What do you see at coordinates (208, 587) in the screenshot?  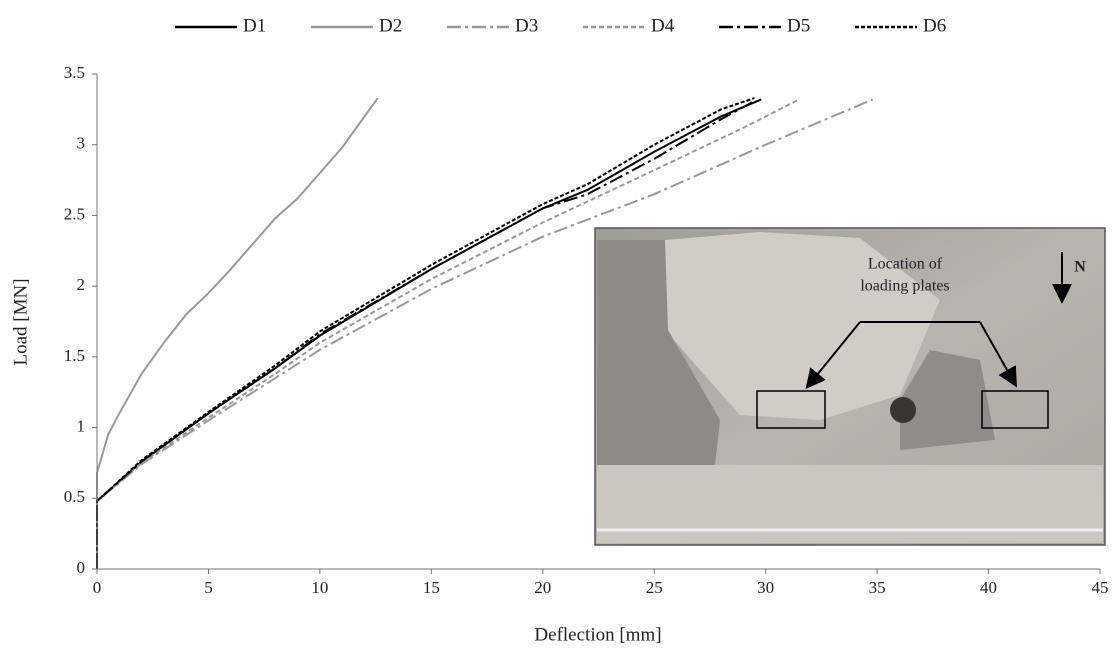 I see `x-tick-label: 5` at bounding box center [208, 587].